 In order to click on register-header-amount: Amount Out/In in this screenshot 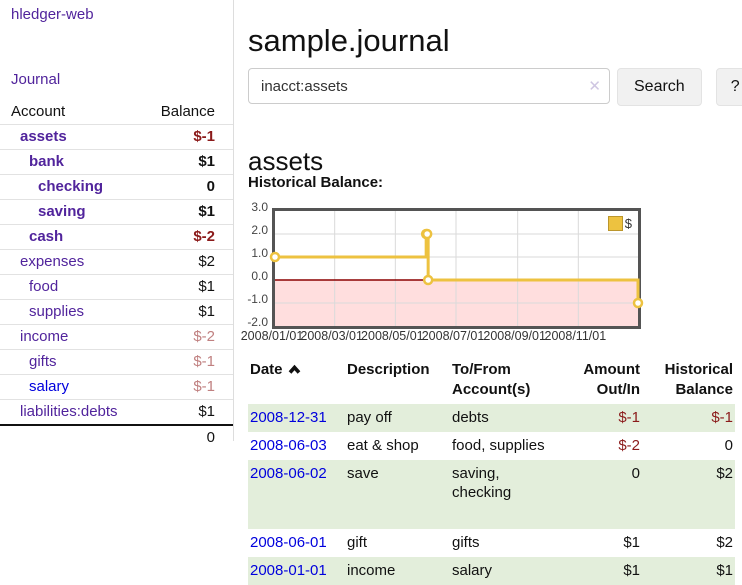, I will do `click(611, 379)`.